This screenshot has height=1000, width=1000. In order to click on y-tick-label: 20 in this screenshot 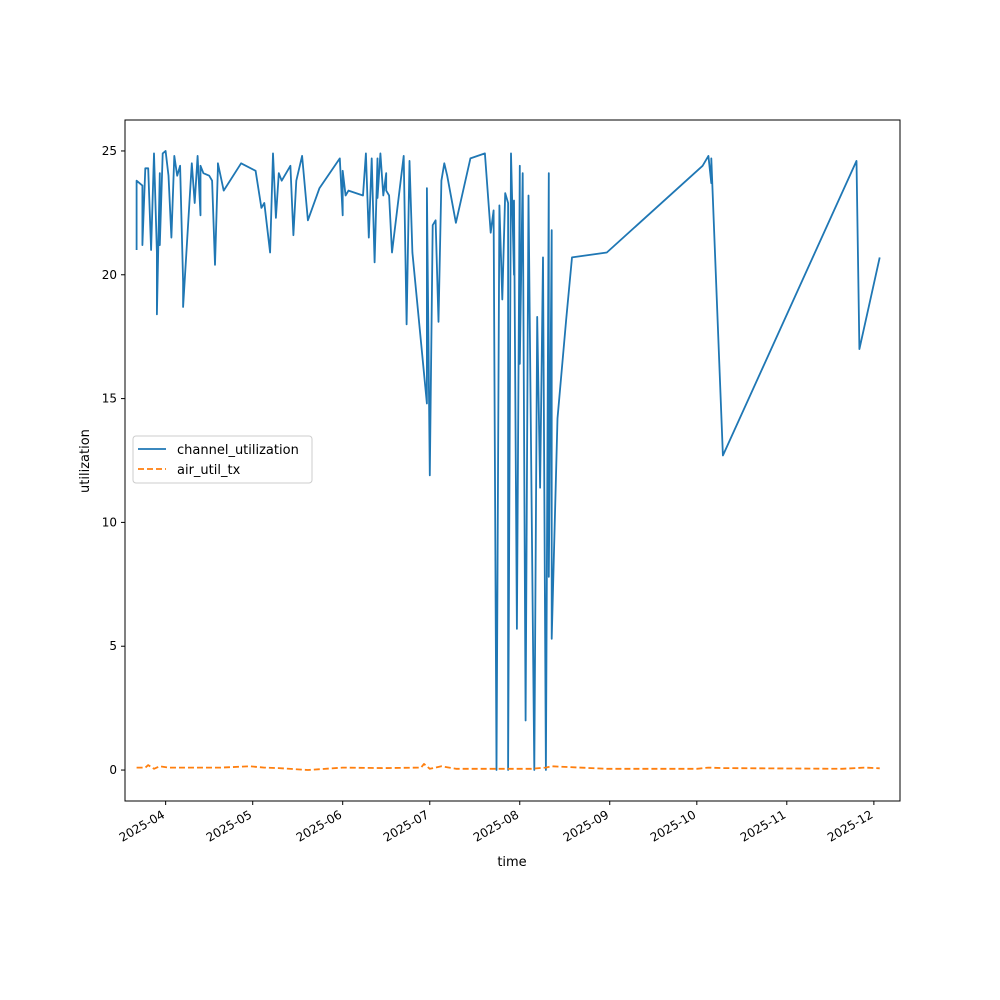, I will do `click(109, 275)`.